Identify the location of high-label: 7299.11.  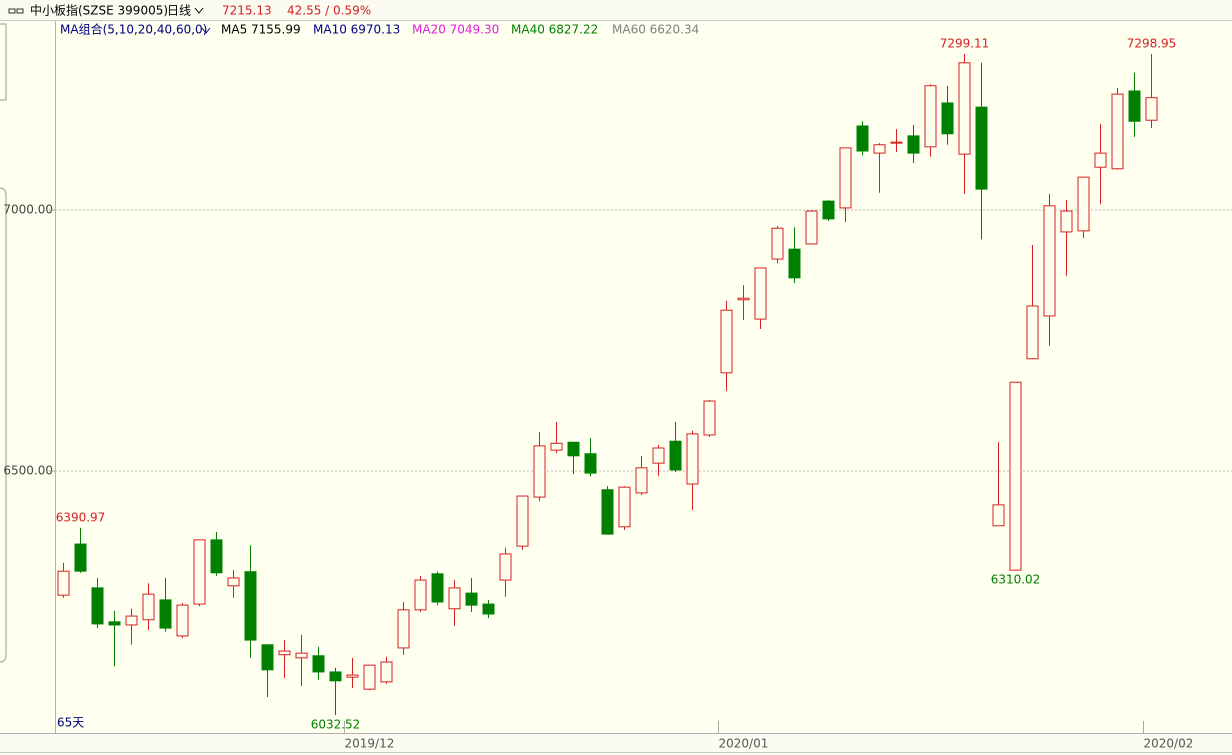
(965, 43).